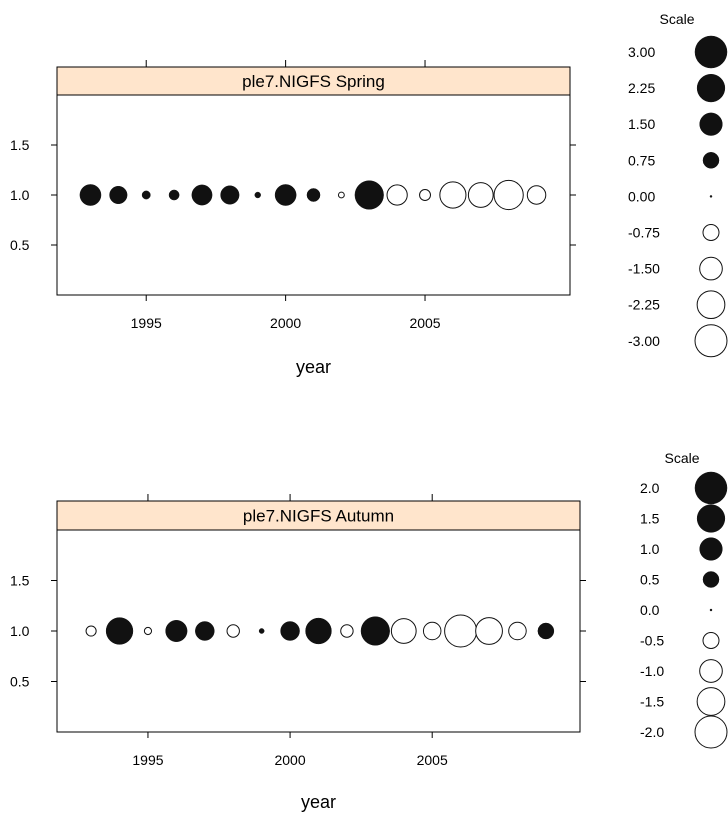 The width and height of the screenshot is (728, 814). What do you see at coordinates (641, 124) in the screenshot?
I see `legend-label: 1.50` at bounding box center [641, 124].